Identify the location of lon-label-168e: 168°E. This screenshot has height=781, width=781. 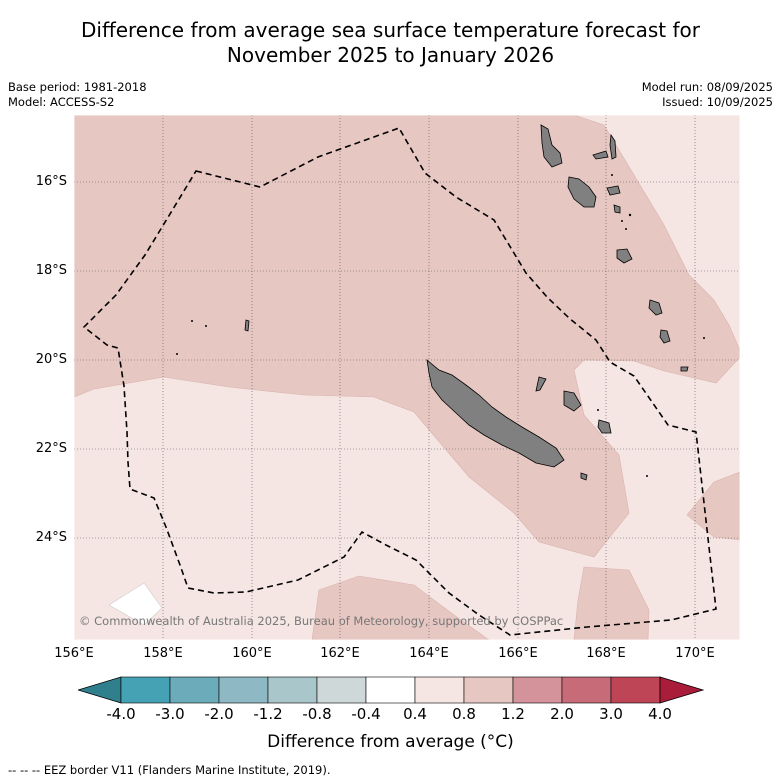
(606, 653).